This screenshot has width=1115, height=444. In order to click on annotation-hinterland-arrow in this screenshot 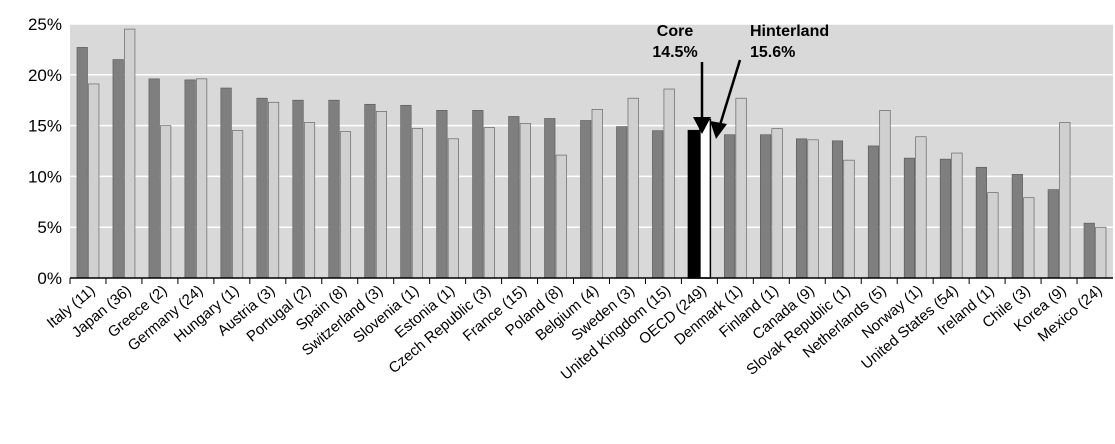, I will do `click(730, 92)`.